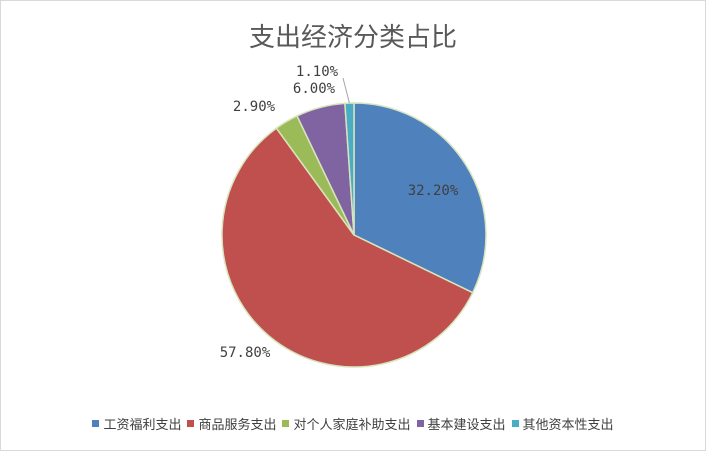  Describe the element at coordinates (568, 425) in the screenshot. I see `legend-label: 其他资本性支出` at that location.